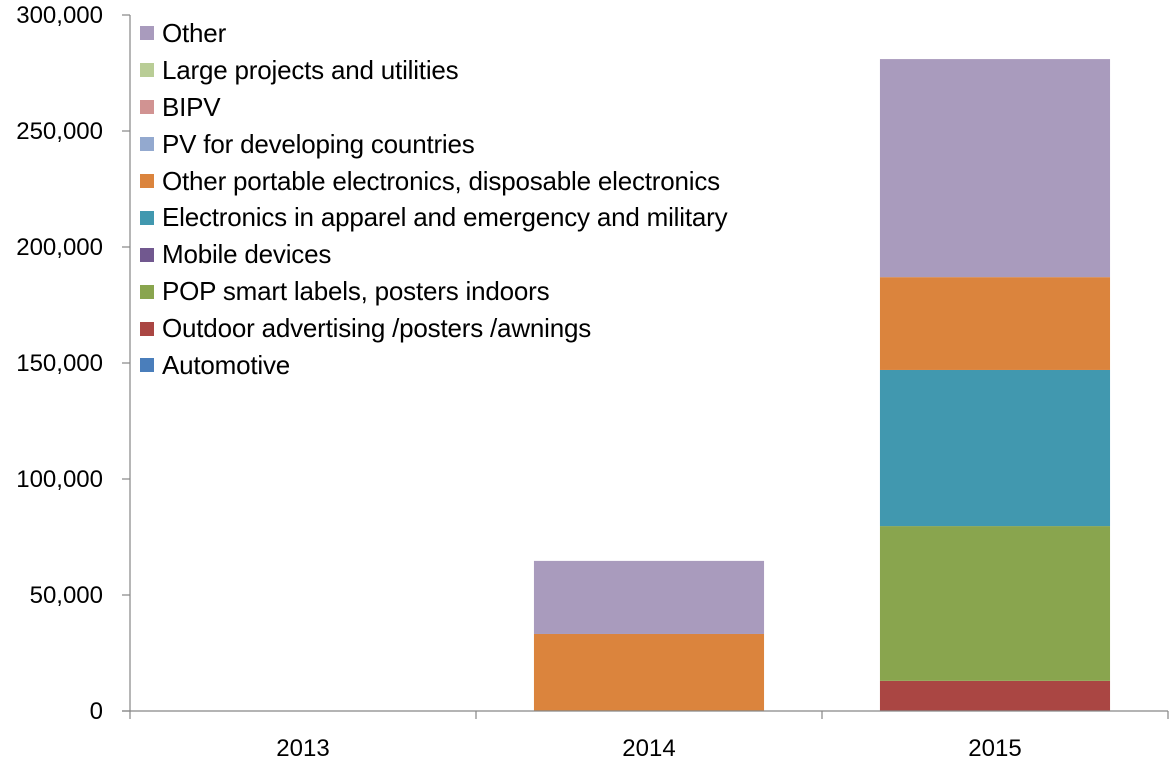 This screenshot has width=1175, height=768. Describe the element at coordinates (59, 479) in the screenshot. I see `y-tick-label: 100,000` at that location.